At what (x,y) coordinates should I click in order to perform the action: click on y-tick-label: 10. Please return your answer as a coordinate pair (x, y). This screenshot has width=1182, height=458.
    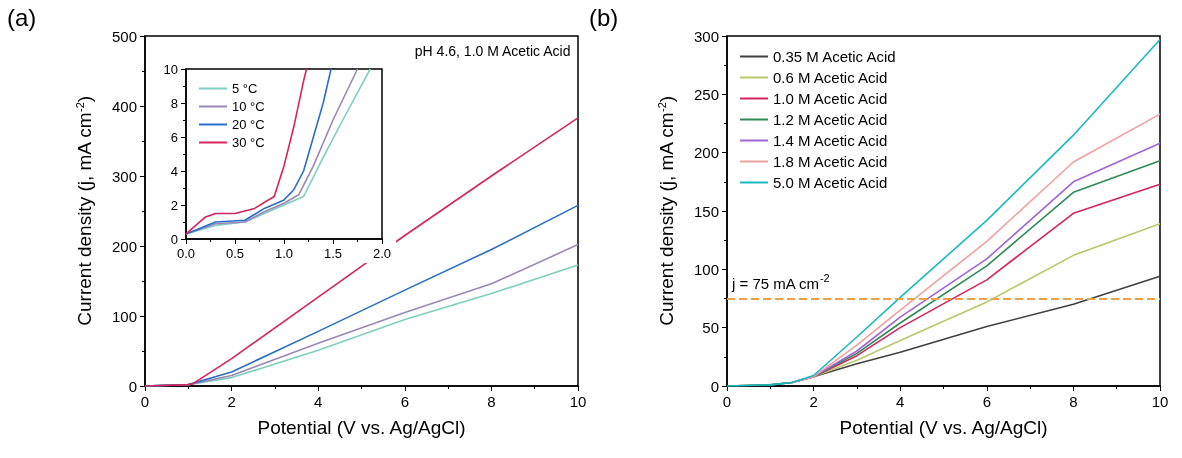
    Looking at the image, I should click on (170, 69).